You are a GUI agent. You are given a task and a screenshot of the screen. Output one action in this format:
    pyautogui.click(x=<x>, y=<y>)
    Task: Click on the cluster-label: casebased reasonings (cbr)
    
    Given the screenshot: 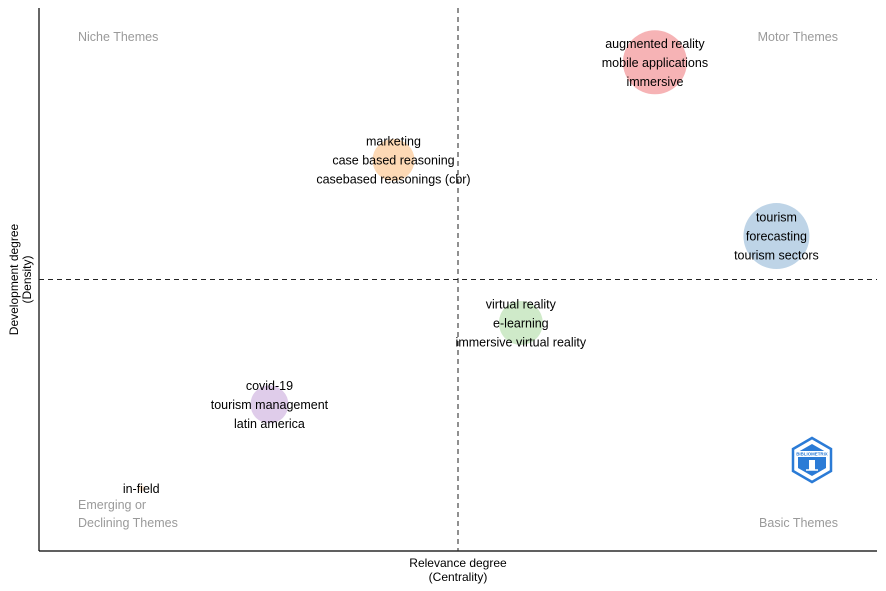 What is the action you would take?
    pyautogui.click(x=393, y=180)
    